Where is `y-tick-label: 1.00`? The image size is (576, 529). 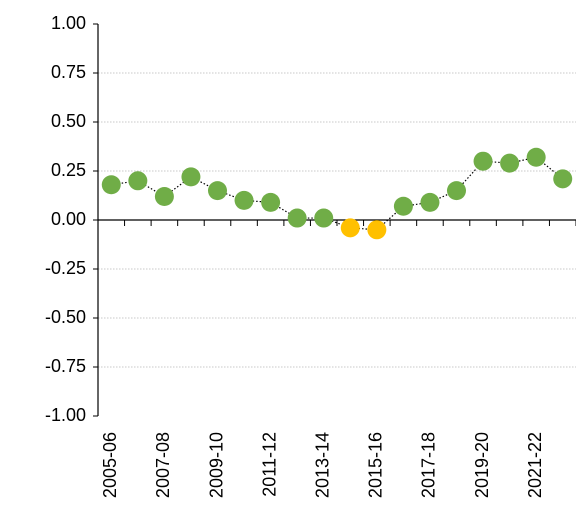
y-tick-label: 1.00 is located at coordinates (68, 23).